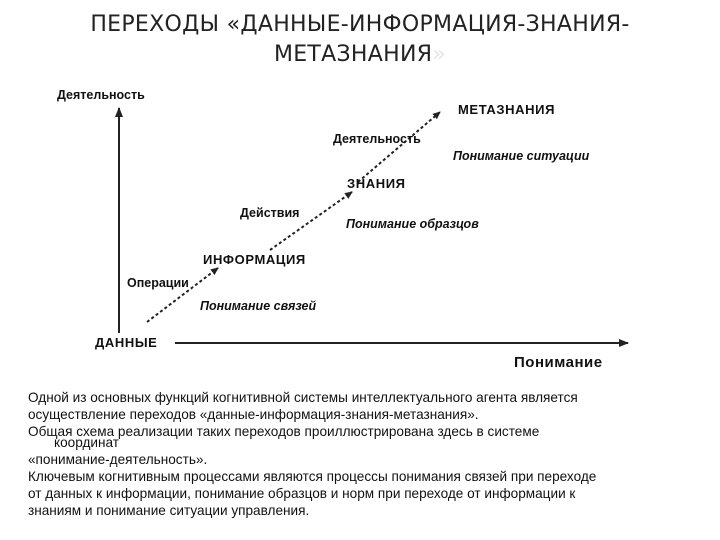 This screenshot has height=540, width=720. What do you see at coordinates (169, 510) in the screenshot?
I see `text-line: знаниям и понимание ситуации управления.` at bounding box center [169, 510].